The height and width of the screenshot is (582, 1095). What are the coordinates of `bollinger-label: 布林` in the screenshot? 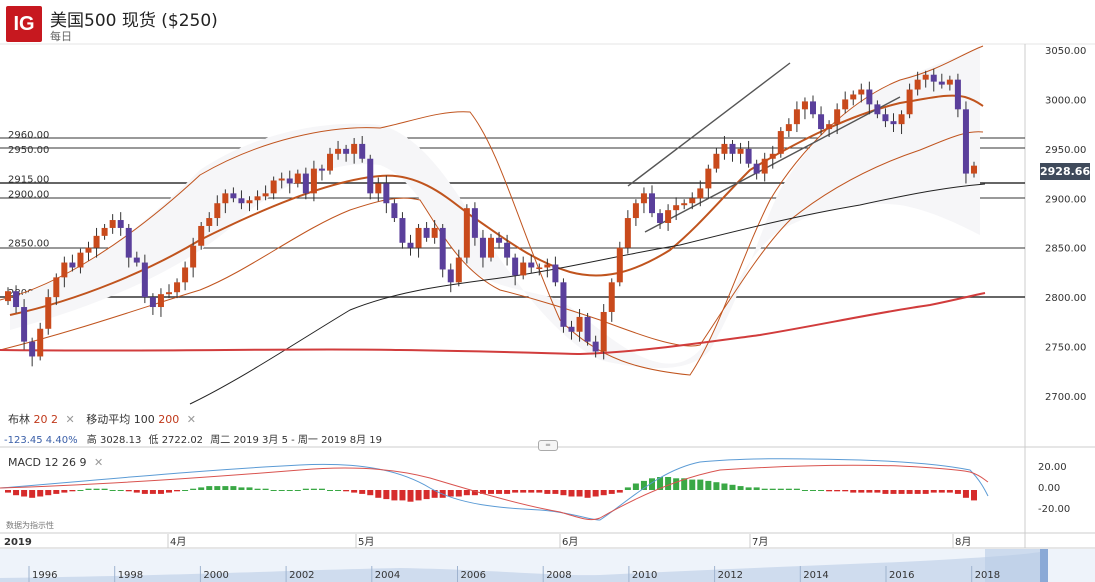 It's located at (19, 419).